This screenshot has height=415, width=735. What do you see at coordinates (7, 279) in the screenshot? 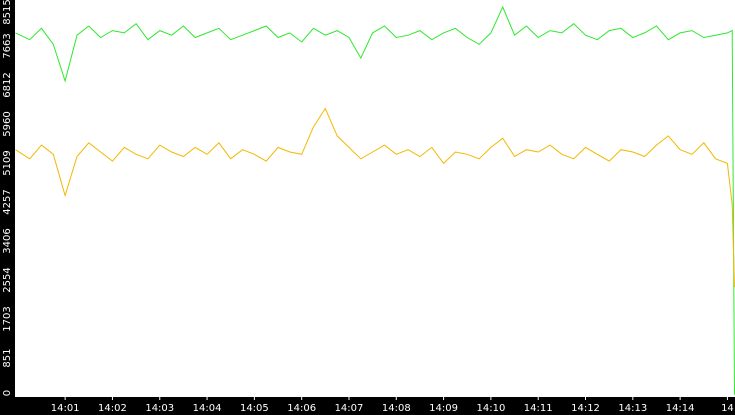
I see `y-tick-label: 2554` at bounding box center [7, 279].